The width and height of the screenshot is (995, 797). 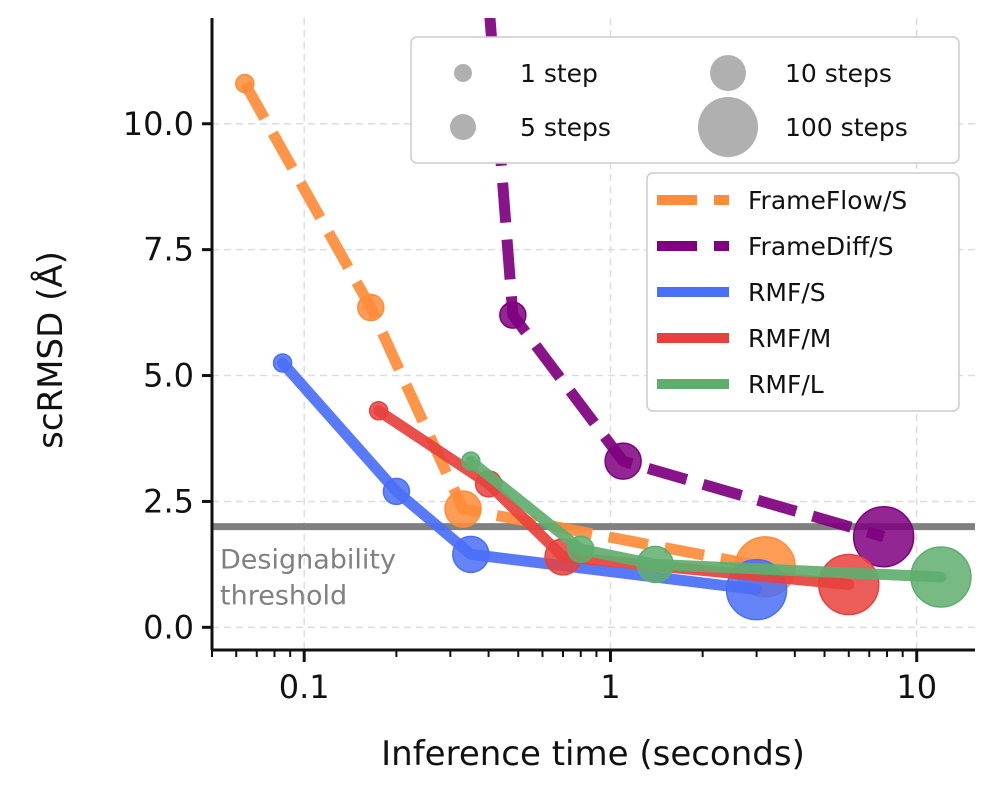 I want to click on legend-label: RMF/M, so click(x=789, y=338).